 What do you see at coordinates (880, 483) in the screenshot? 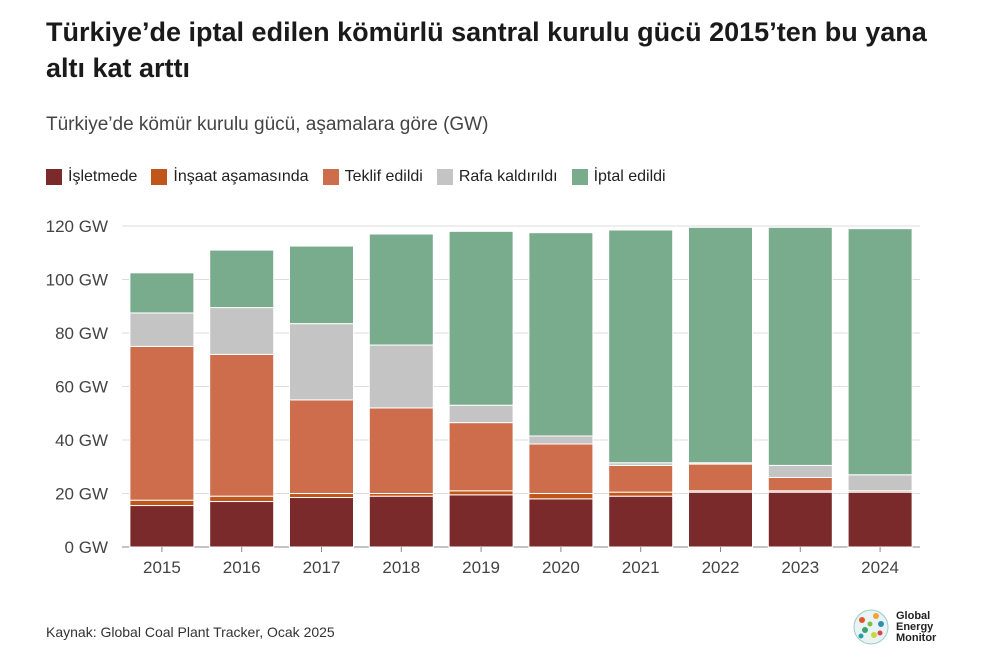
I see `bar-rafa-2024` at bounding box center [880, 483].